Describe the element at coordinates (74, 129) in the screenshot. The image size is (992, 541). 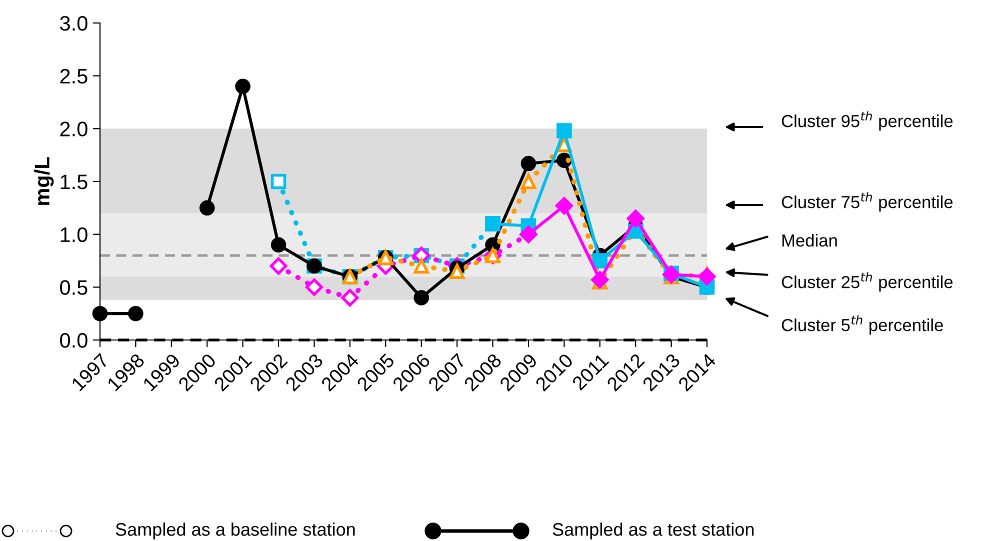
I see `y-tick-label: 2.0` at that location.